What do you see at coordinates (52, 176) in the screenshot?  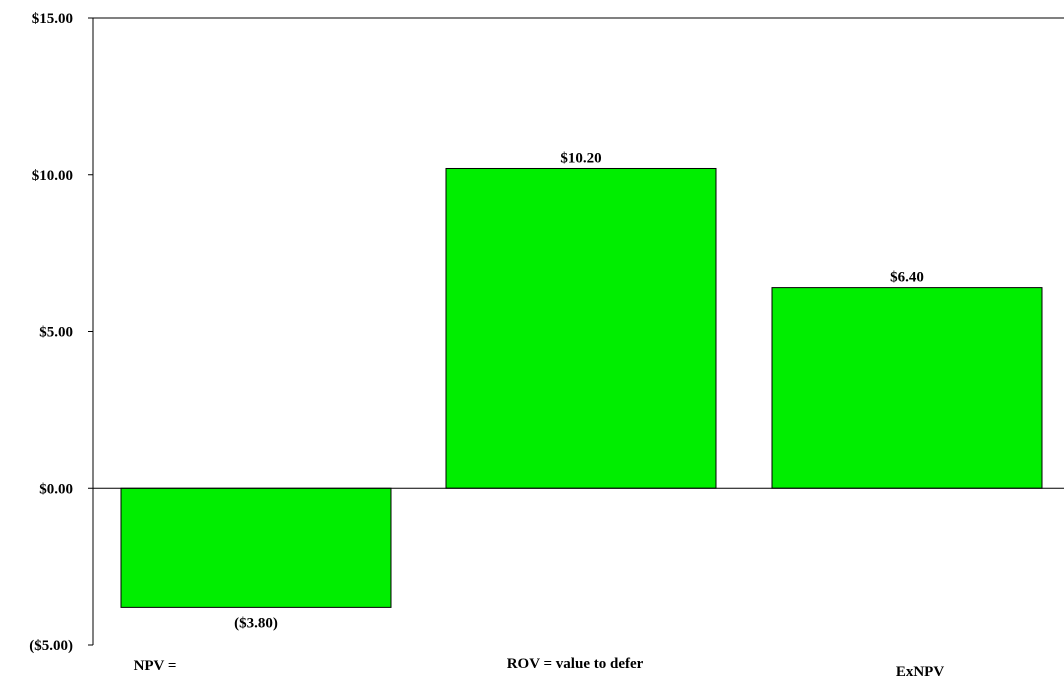 I see `y-tick-label: $10.00` at bounding box center [52, 176].